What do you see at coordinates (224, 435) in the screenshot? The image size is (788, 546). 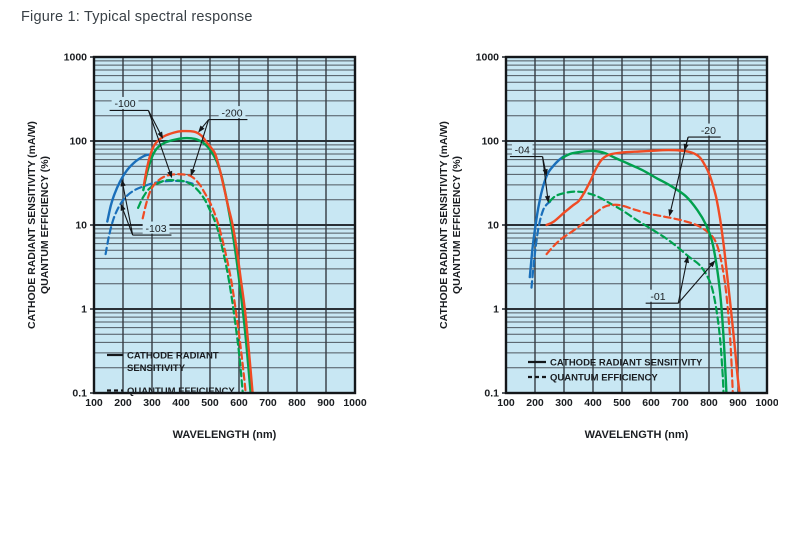 I see `x-axis-label-left-chart: WAVELENGTH (nm)` at bounding box center [224, 435].